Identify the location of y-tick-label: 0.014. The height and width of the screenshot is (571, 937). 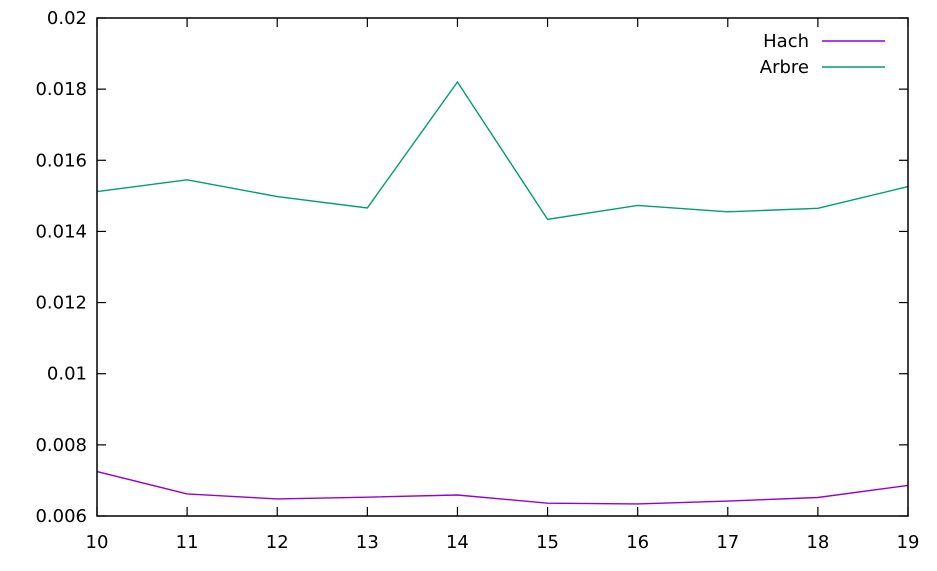
(61, 231).